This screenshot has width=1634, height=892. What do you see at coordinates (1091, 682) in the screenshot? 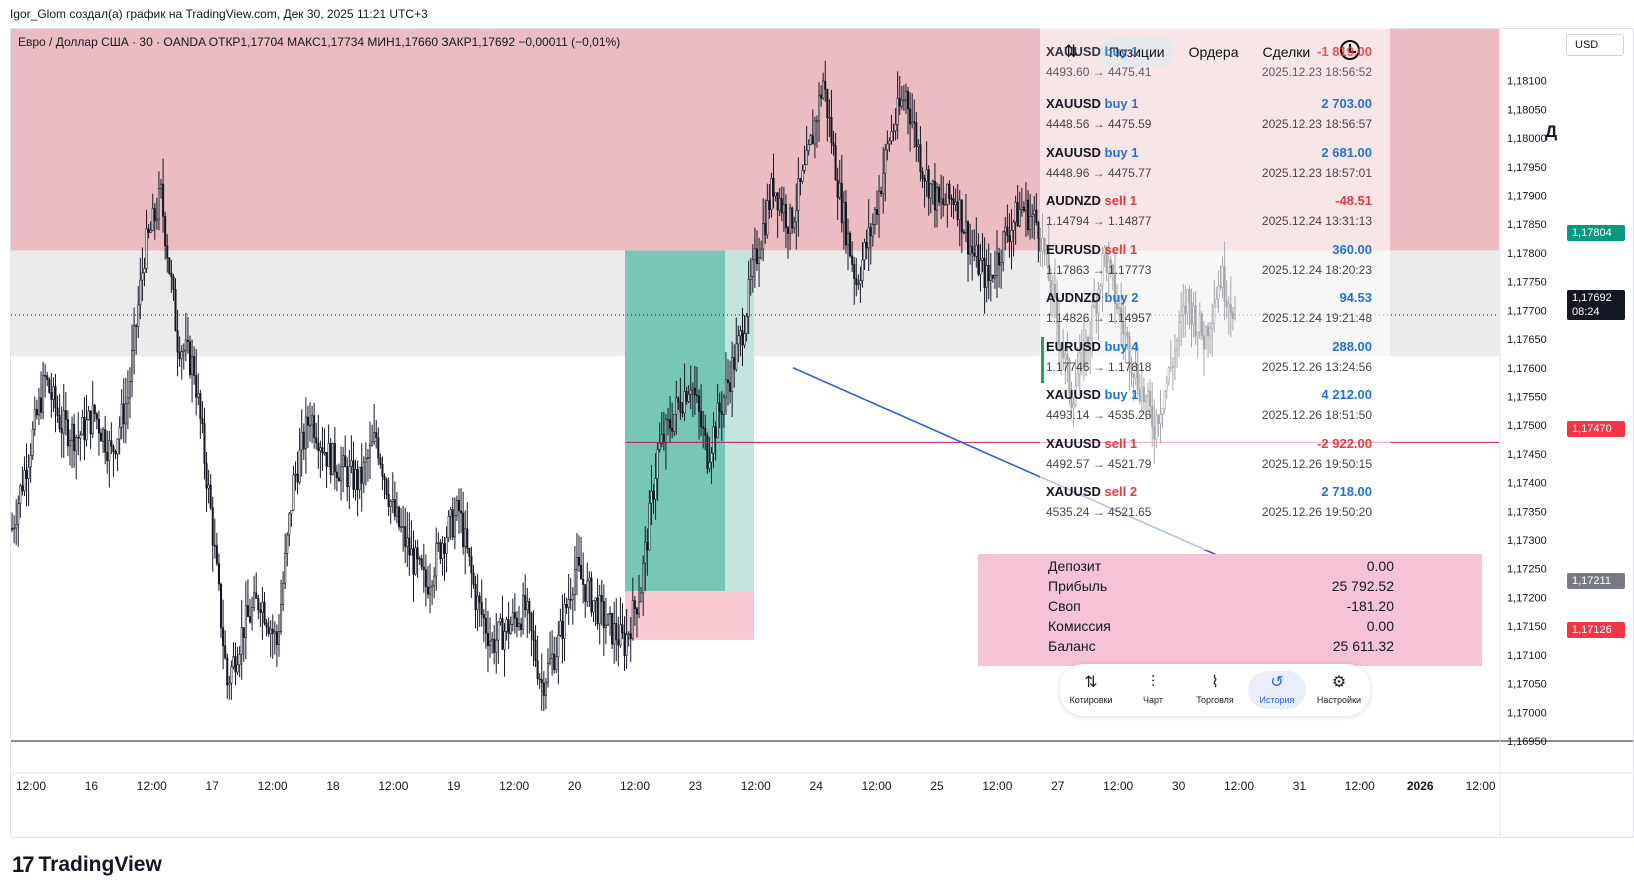
I see `quotes-icon: ⇅` at bounding box center [1091, 682].